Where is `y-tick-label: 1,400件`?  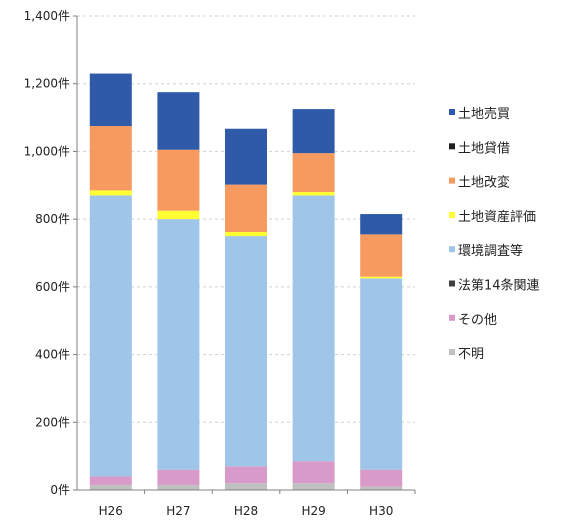
y-tick-label: 1,400件 is located at coordinates (47, 16).